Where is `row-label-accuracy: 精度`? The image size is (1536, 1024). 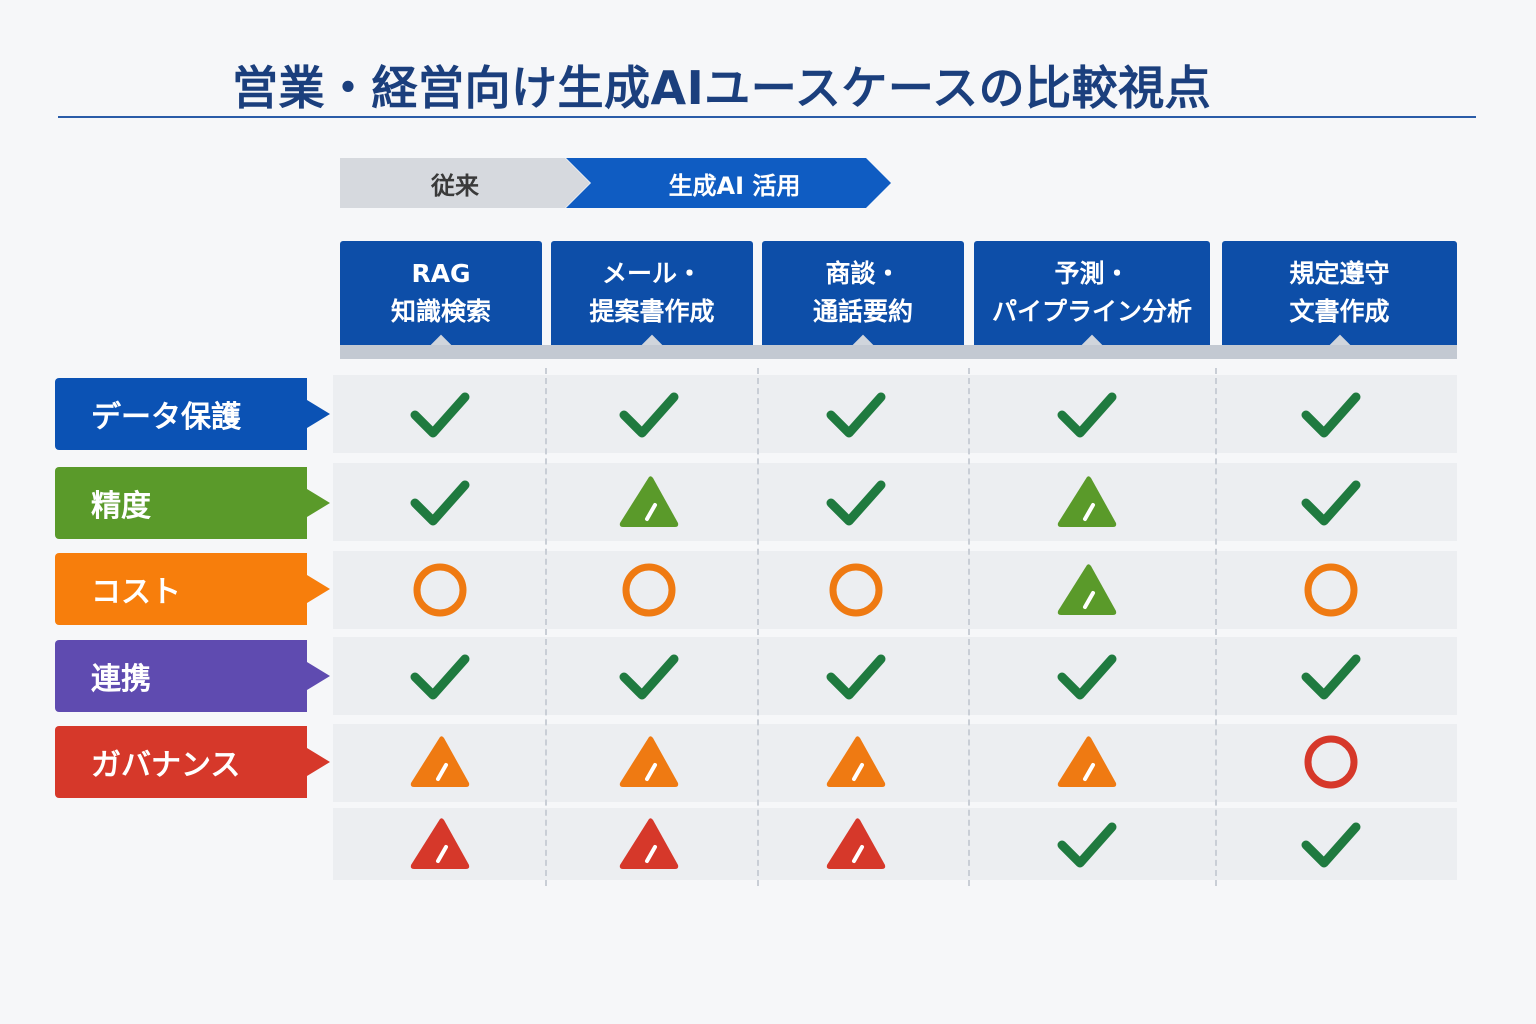
row-label-accuracy: 精度 is located at coordinates (192, 503).